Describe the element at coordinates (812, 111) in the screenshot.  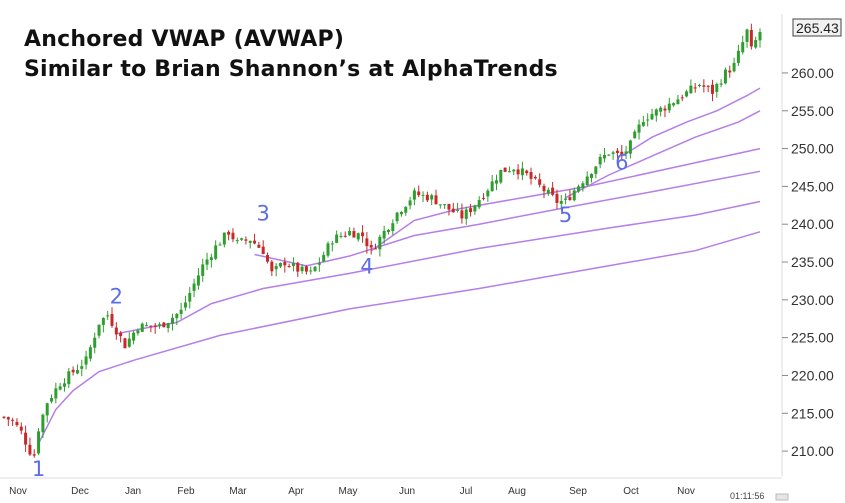
I see `y-tick-label: 255.00` at that location.